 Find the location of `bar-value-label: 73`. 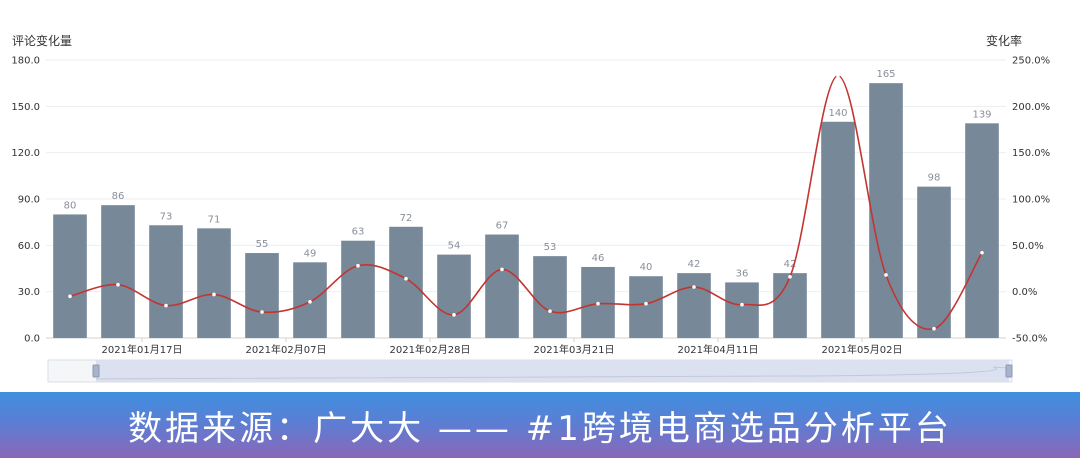

bar-value-label: 73 is located at coordinates (166, 216).